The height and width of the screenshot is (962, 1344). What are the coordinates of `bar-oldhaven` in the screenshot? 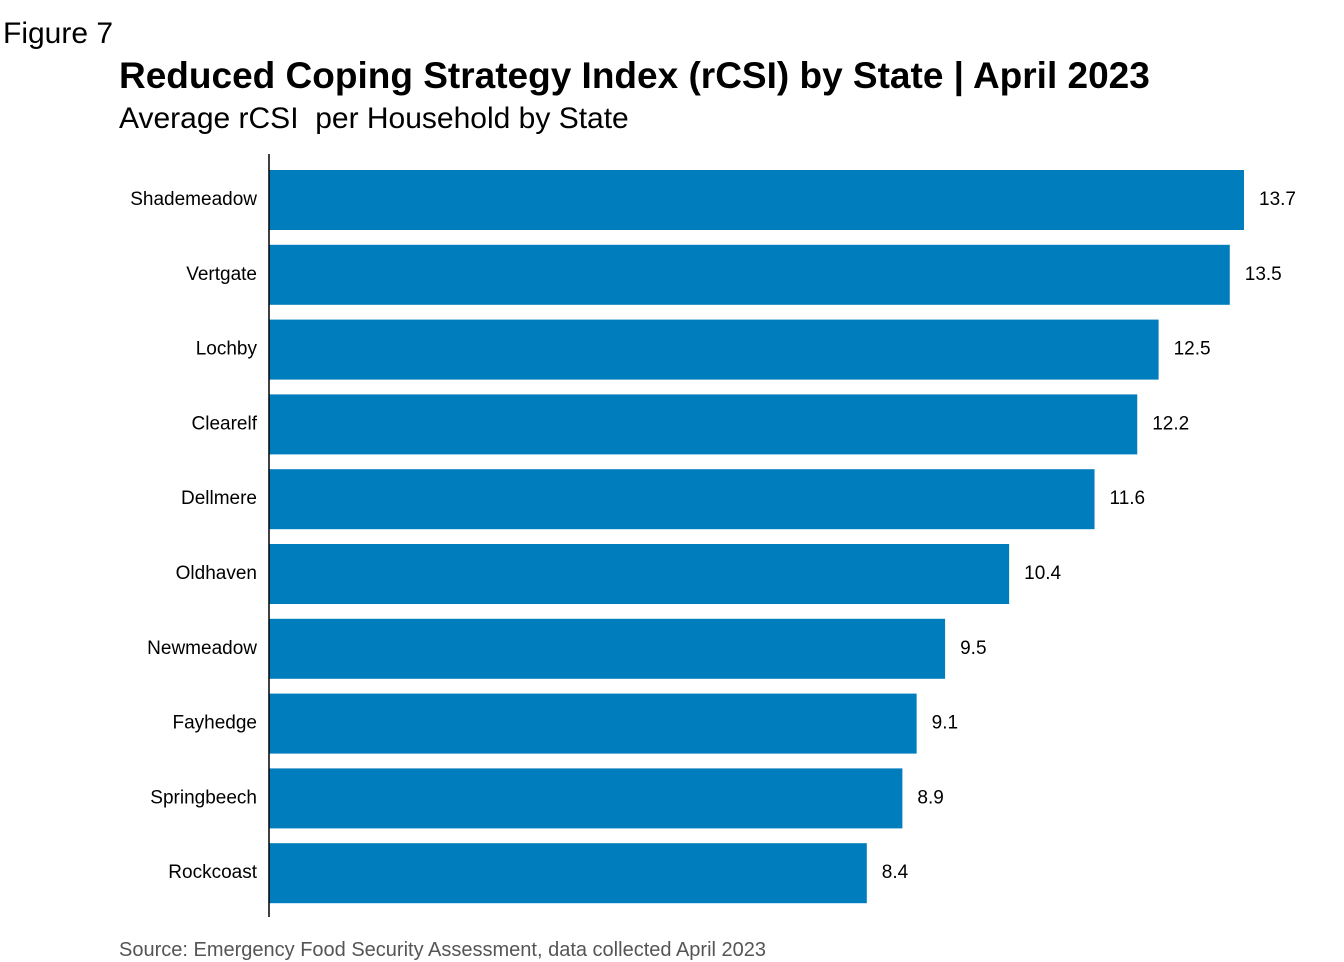 It's located at (639, 574).